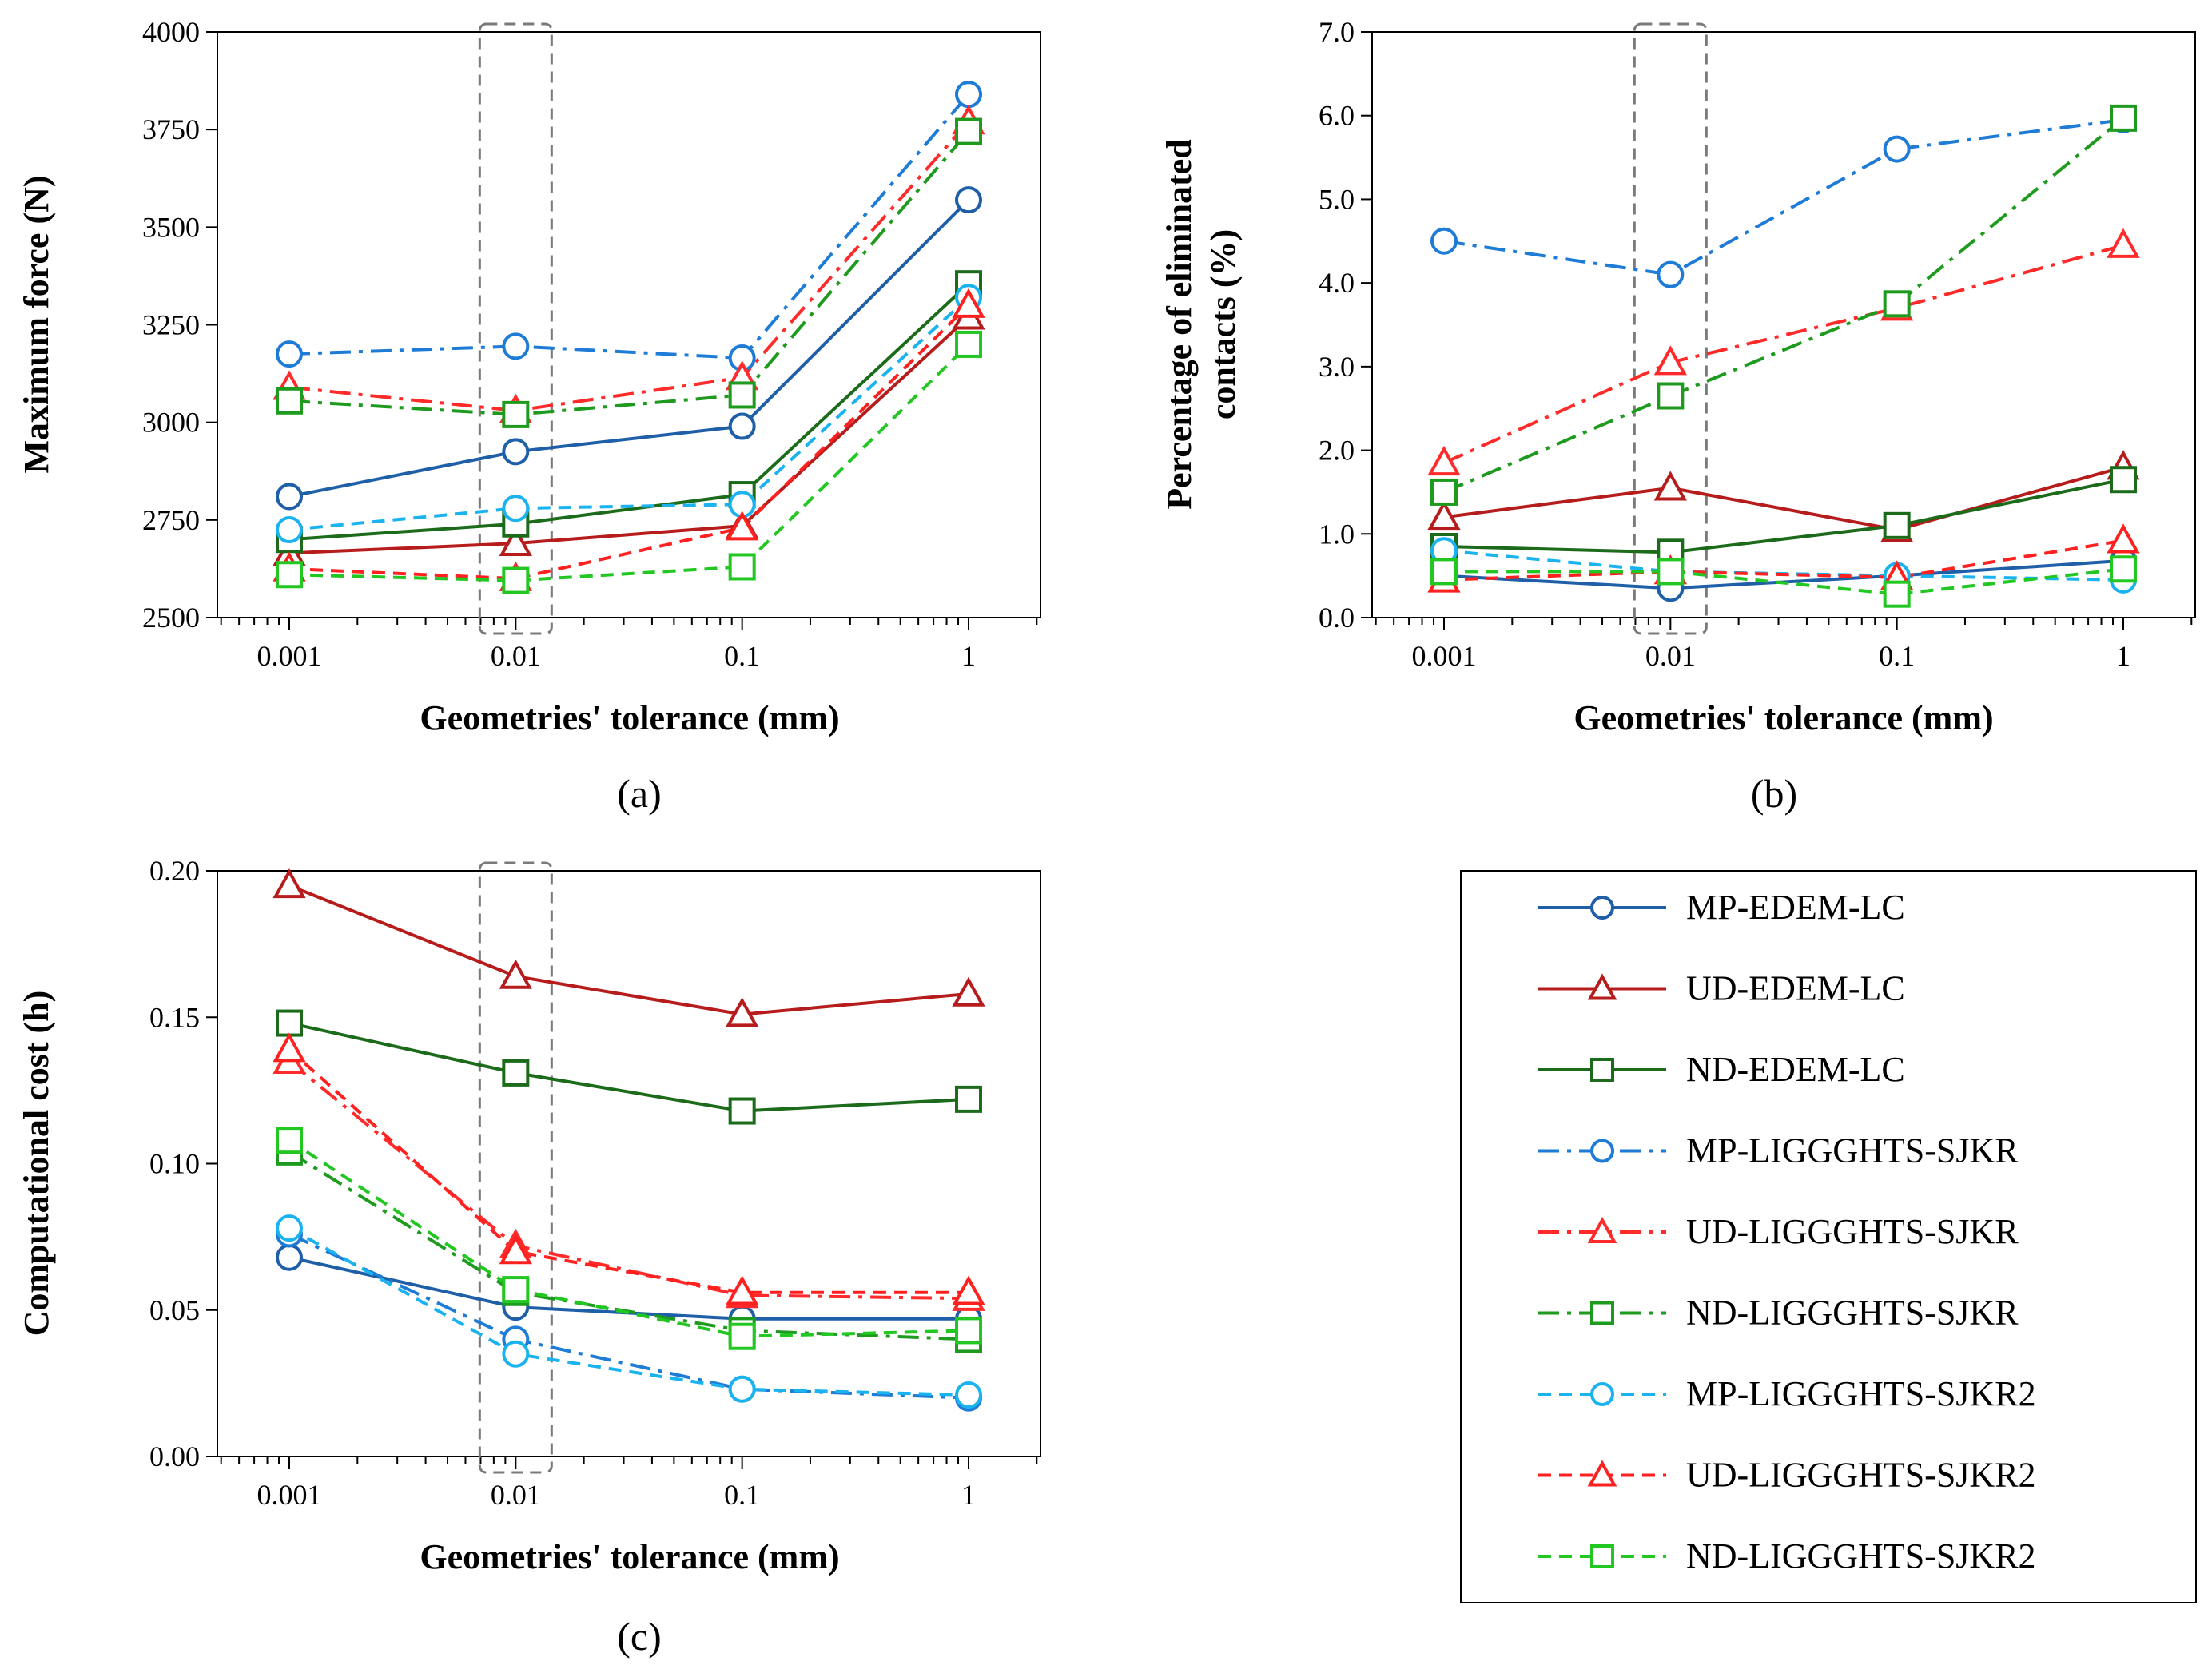  What do you see at coordinates (1337, 283) in the screenshot?
I see `y-tick-label: 4.0` at bounding box center [1337, 283].